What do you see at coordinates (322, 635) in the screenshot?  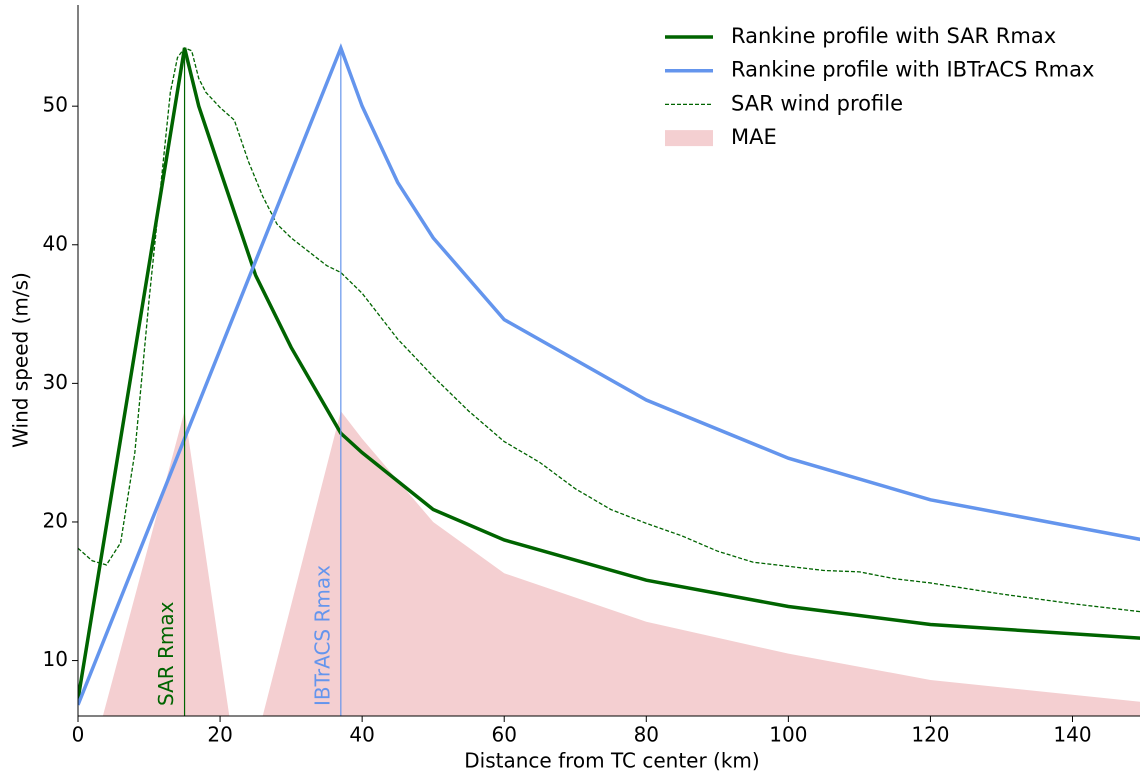 I see `rmax-label: IBTrACS Rmax` at bounding box center [322, 635].